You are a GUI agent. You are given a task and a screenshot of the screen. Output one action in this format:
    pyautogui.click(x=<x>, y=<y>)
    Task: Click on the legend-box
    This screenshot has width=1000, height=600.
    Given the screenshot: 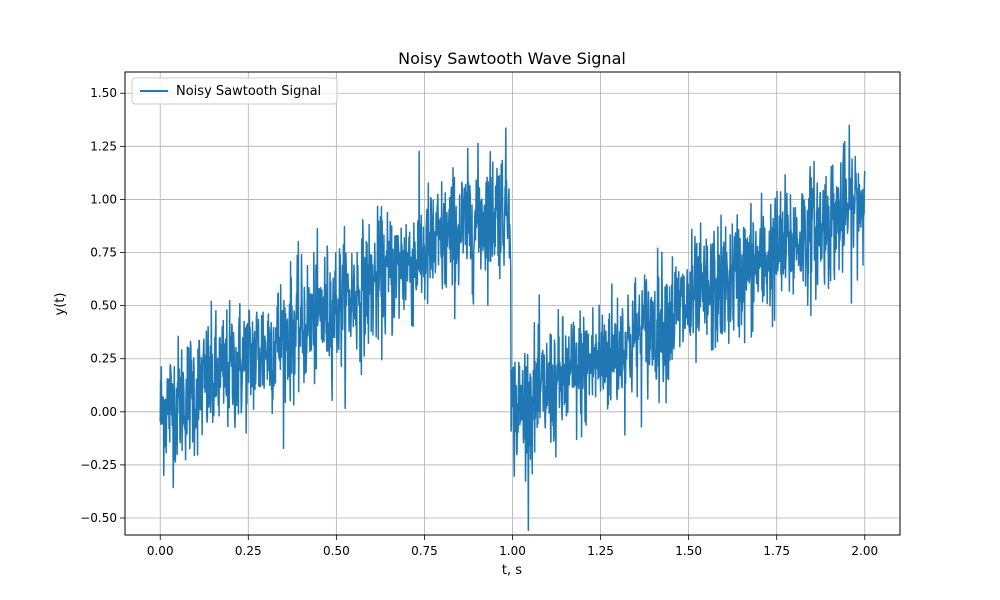 What is the action you would take?
    pyautogui.click(x=234, y=91)
    